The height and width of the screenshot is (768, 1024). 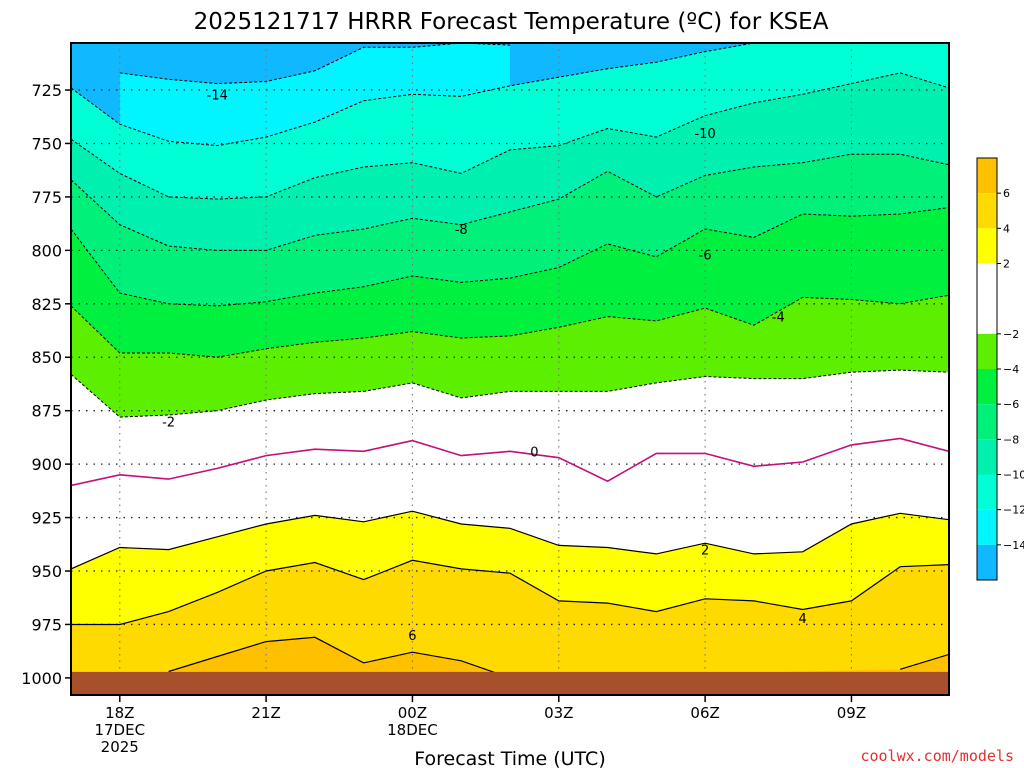 I want to click on y-tick-label-950: 950, so click(x=46, y=571).